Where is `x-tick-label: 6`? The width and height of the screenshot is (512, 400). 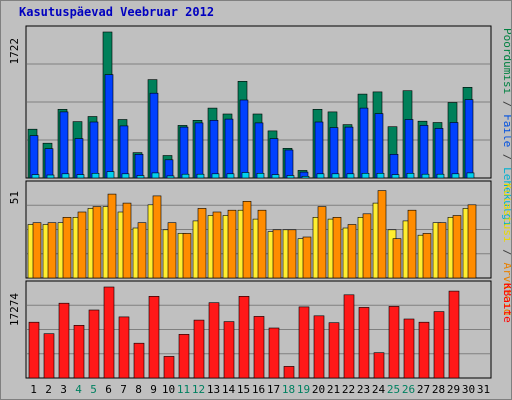 x-tick-label: 6 is located at coordinates (108, 389).